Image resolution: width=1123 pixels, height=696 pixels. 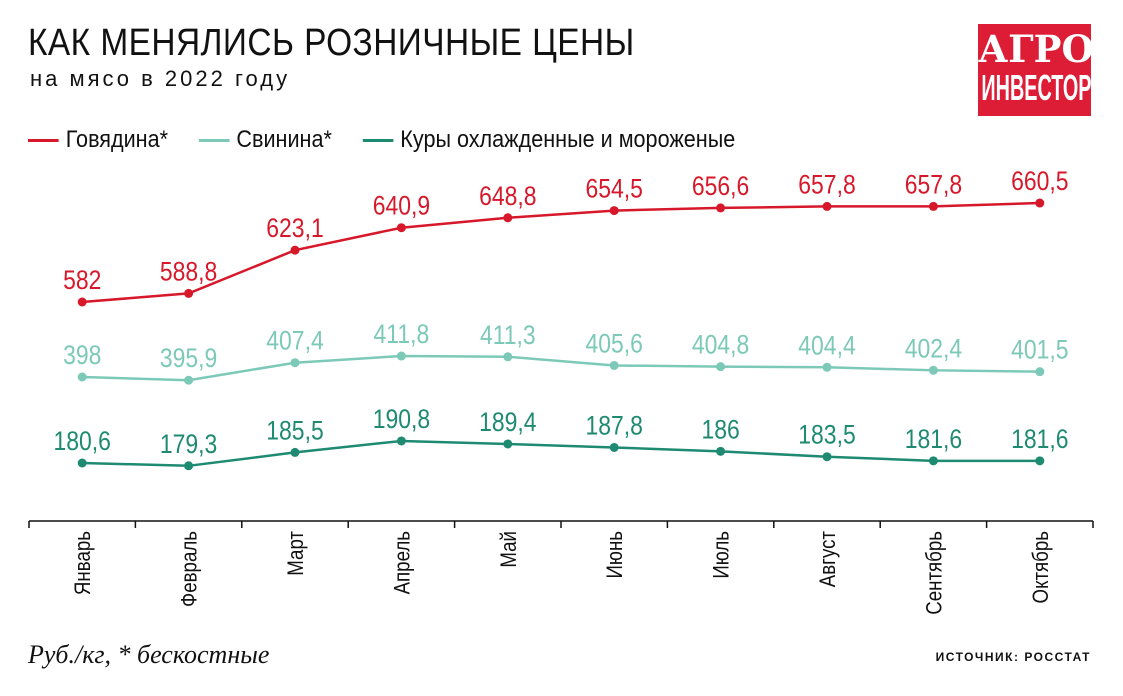 What do you see at coordinates (1041, 567) in the screenshot?
I see `x-tick-label: Октябрь` at bounding box center [1041, 567].